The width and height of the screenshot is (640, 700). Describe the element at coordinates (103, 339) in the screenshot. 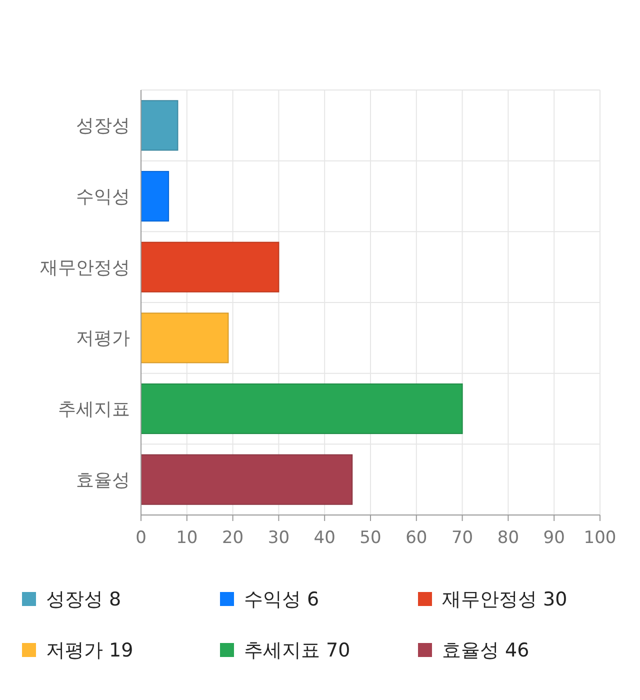

I see `y-tick-label: 저평가` at that location.